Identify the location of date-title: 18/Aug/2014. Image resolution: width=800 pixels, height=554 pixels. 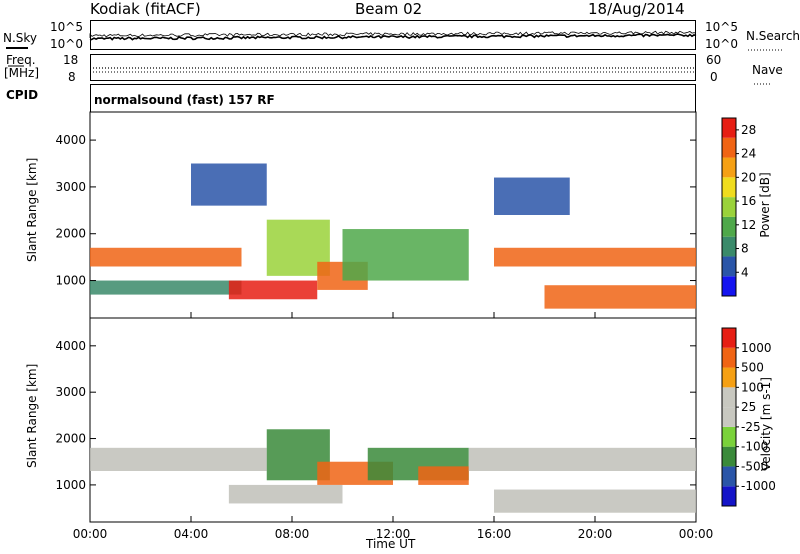
(636, 9).